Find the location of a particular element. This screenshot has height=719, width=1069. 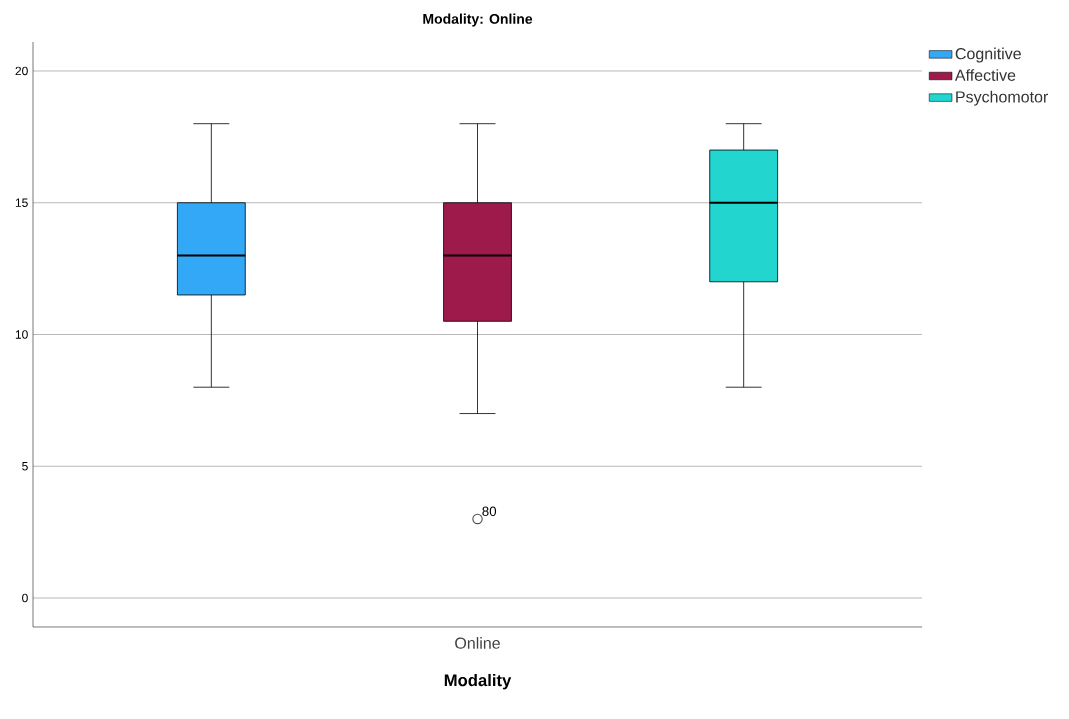

x-tick-label: Online is located at coordinates (477, 643).